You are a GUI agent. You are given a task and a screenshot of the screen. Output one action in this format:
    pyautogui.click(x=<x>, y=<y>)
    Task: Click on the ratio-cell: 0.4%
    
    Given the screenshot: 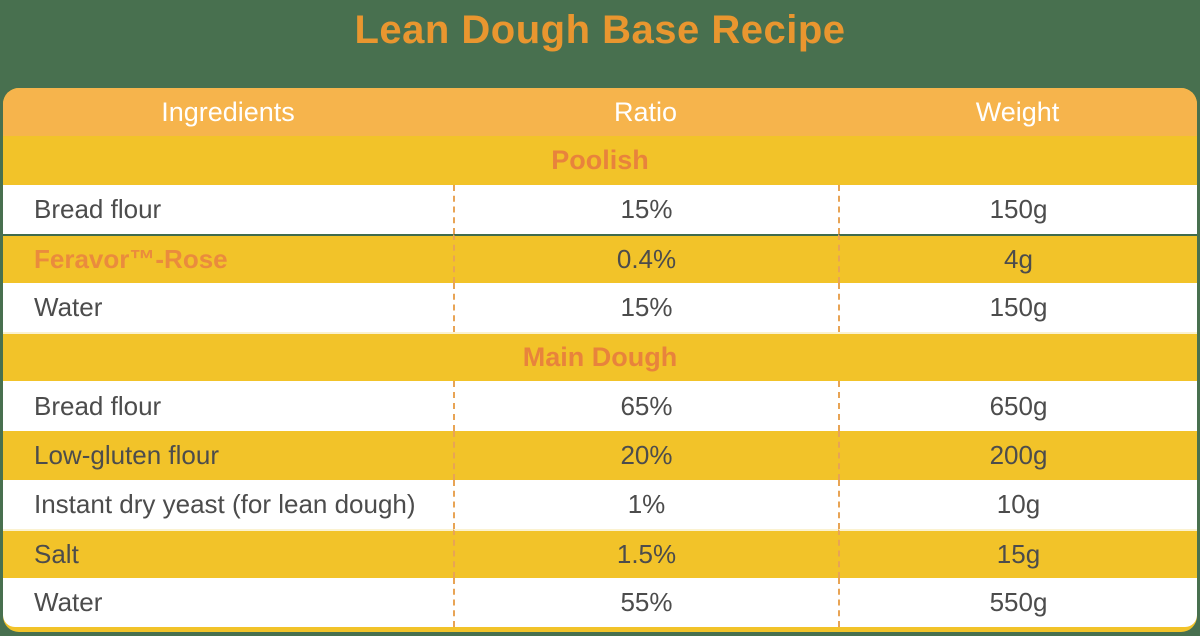 What is the action you would take?
    pyautogui.click(x=645, y=259)
    